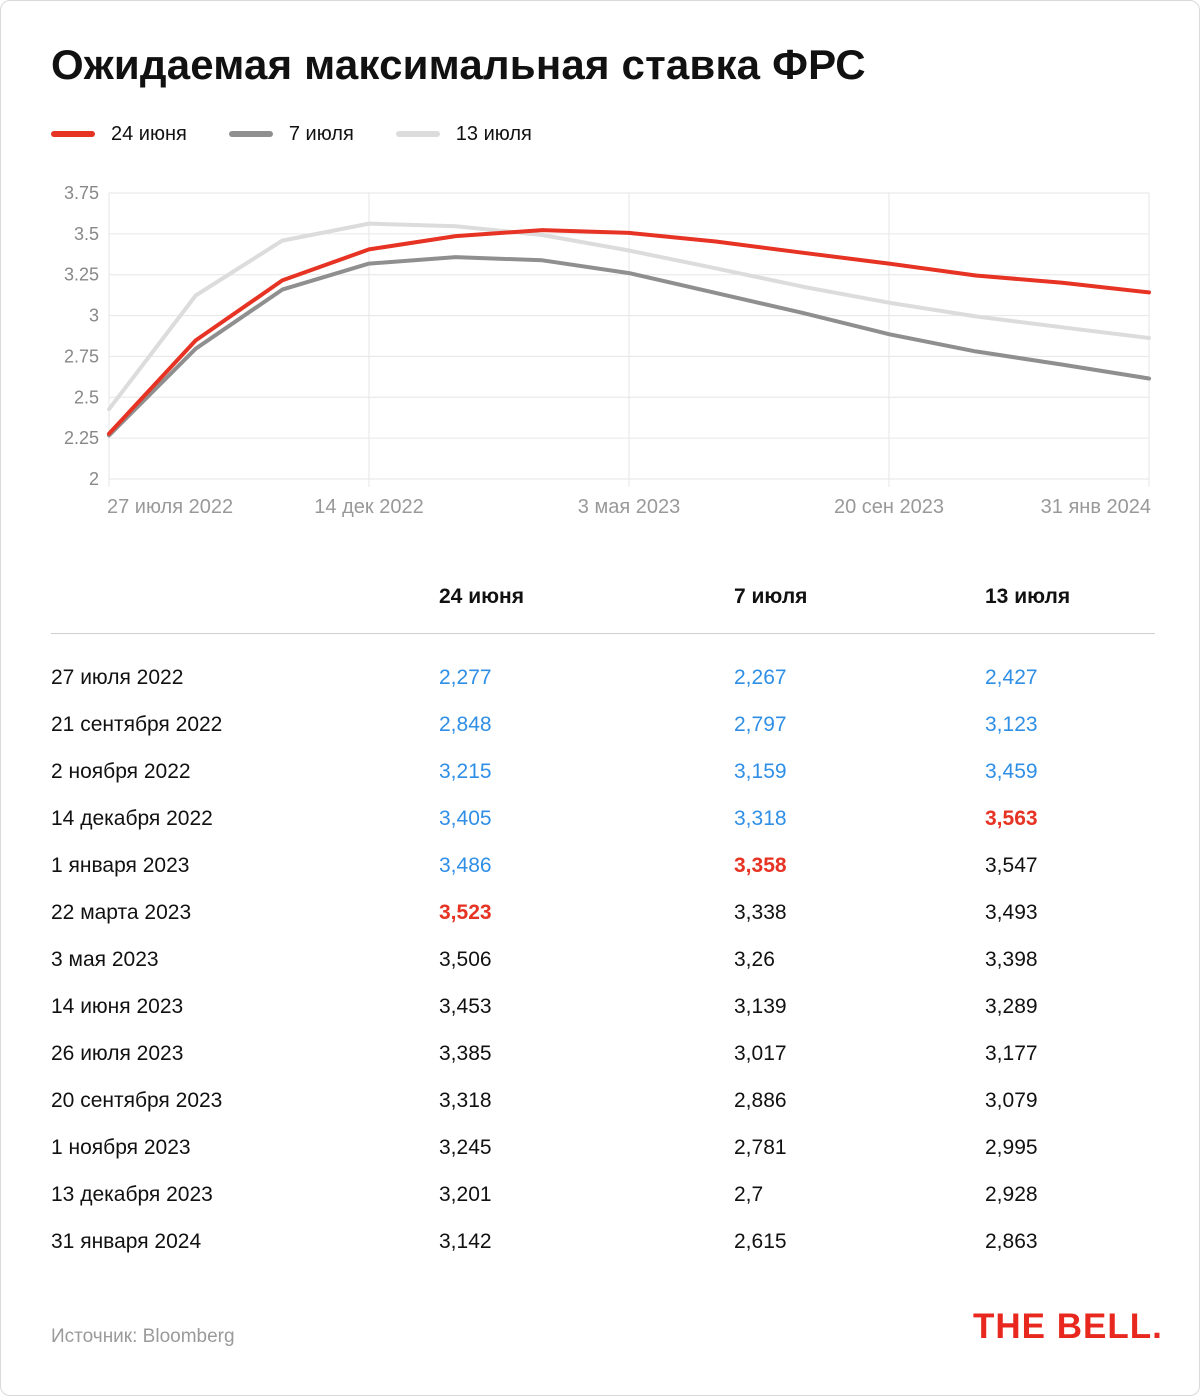 This screenshot has height=1396, width=1200. I want to click on row-value-7-july: 3,338, so click(760, 912).